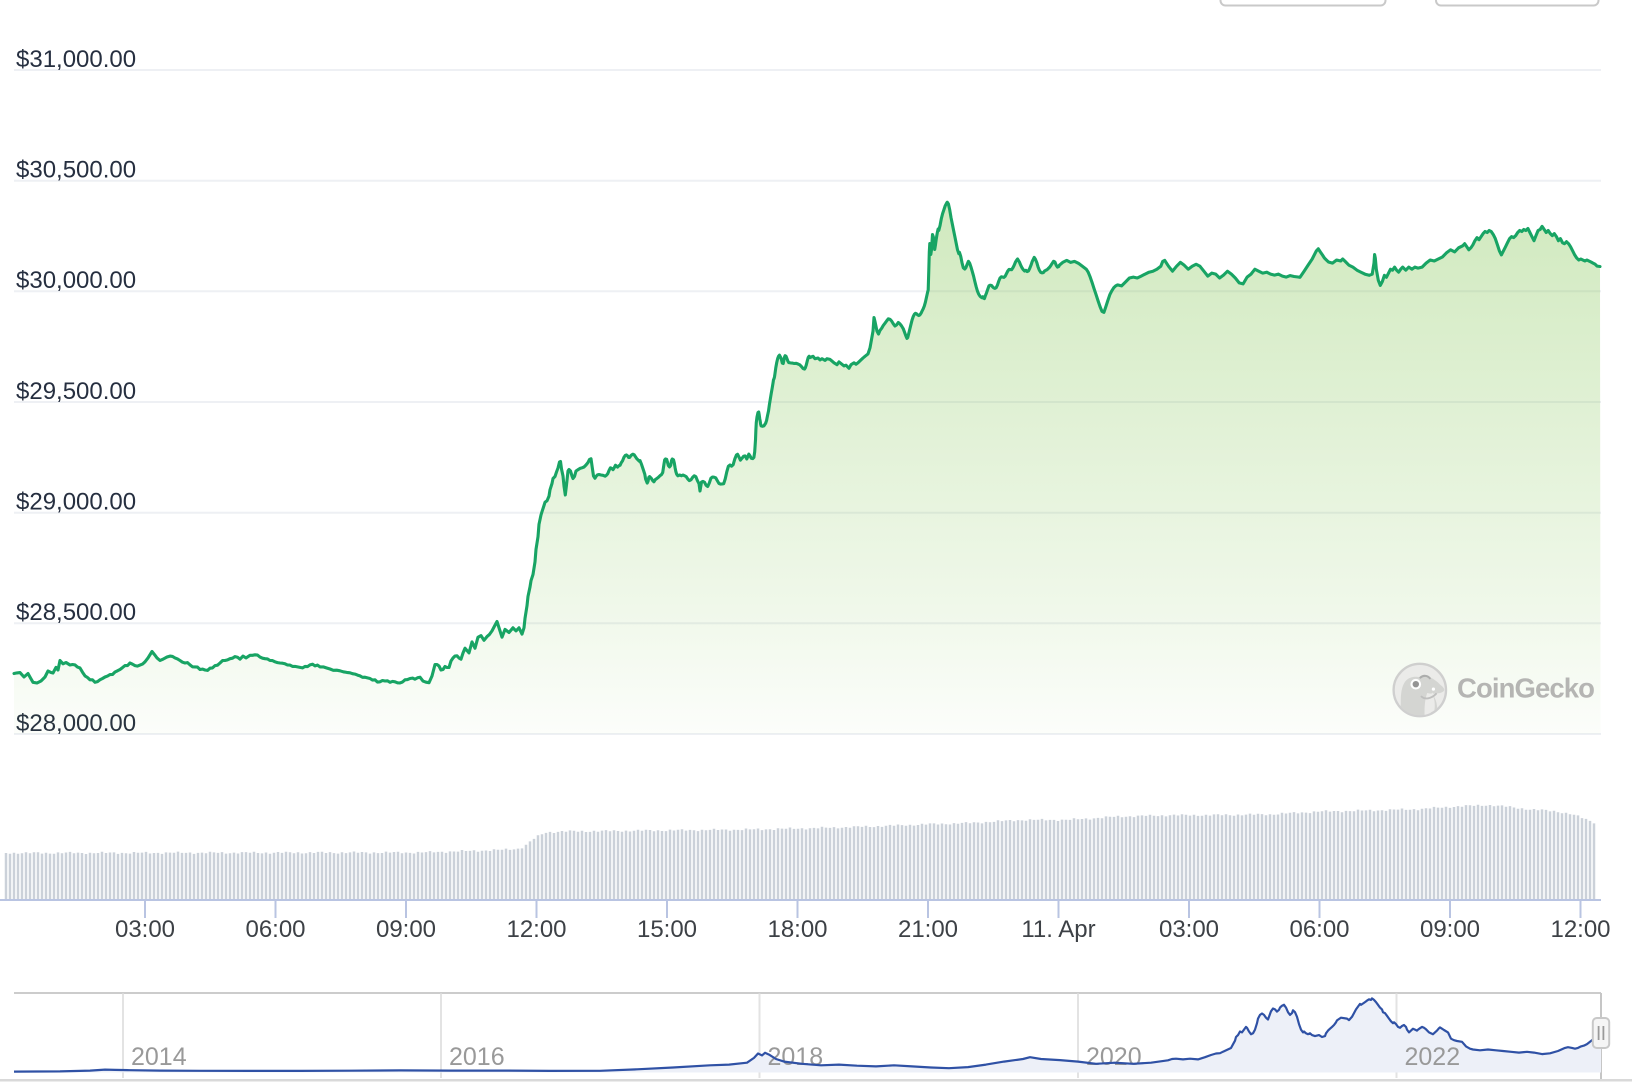 The height and width of the screenshot is (1084, 1632). What do you see at coordinates (159, 1057) in the screenshot?
I see `svg-text: 2014` at bounding box center [159, 1057].